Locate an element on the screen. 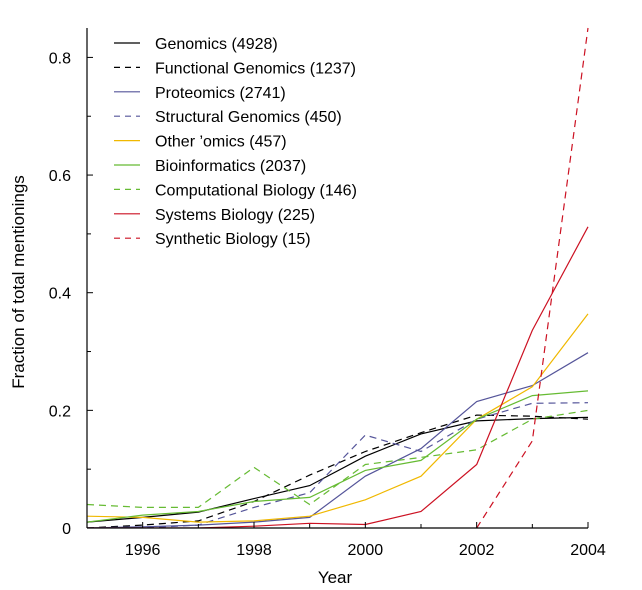 The height and width of the screenshot is (590, 642). y-tick-label: 0 is located at coordinates (66, 529).